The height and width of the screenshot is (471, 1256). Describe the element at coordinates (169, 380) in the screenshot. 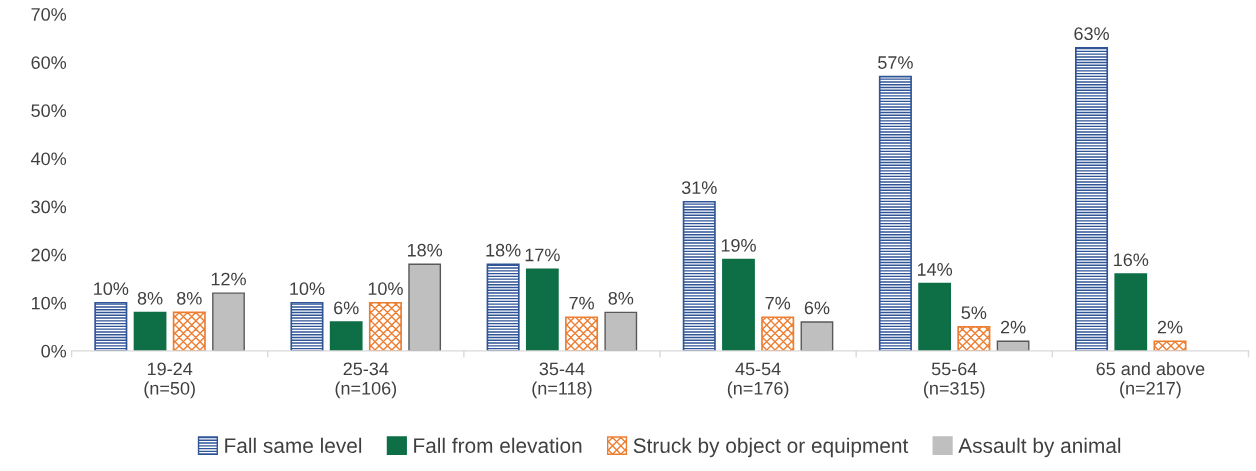

I see `x-tick-label: 19-24 (n=50)` at that location.